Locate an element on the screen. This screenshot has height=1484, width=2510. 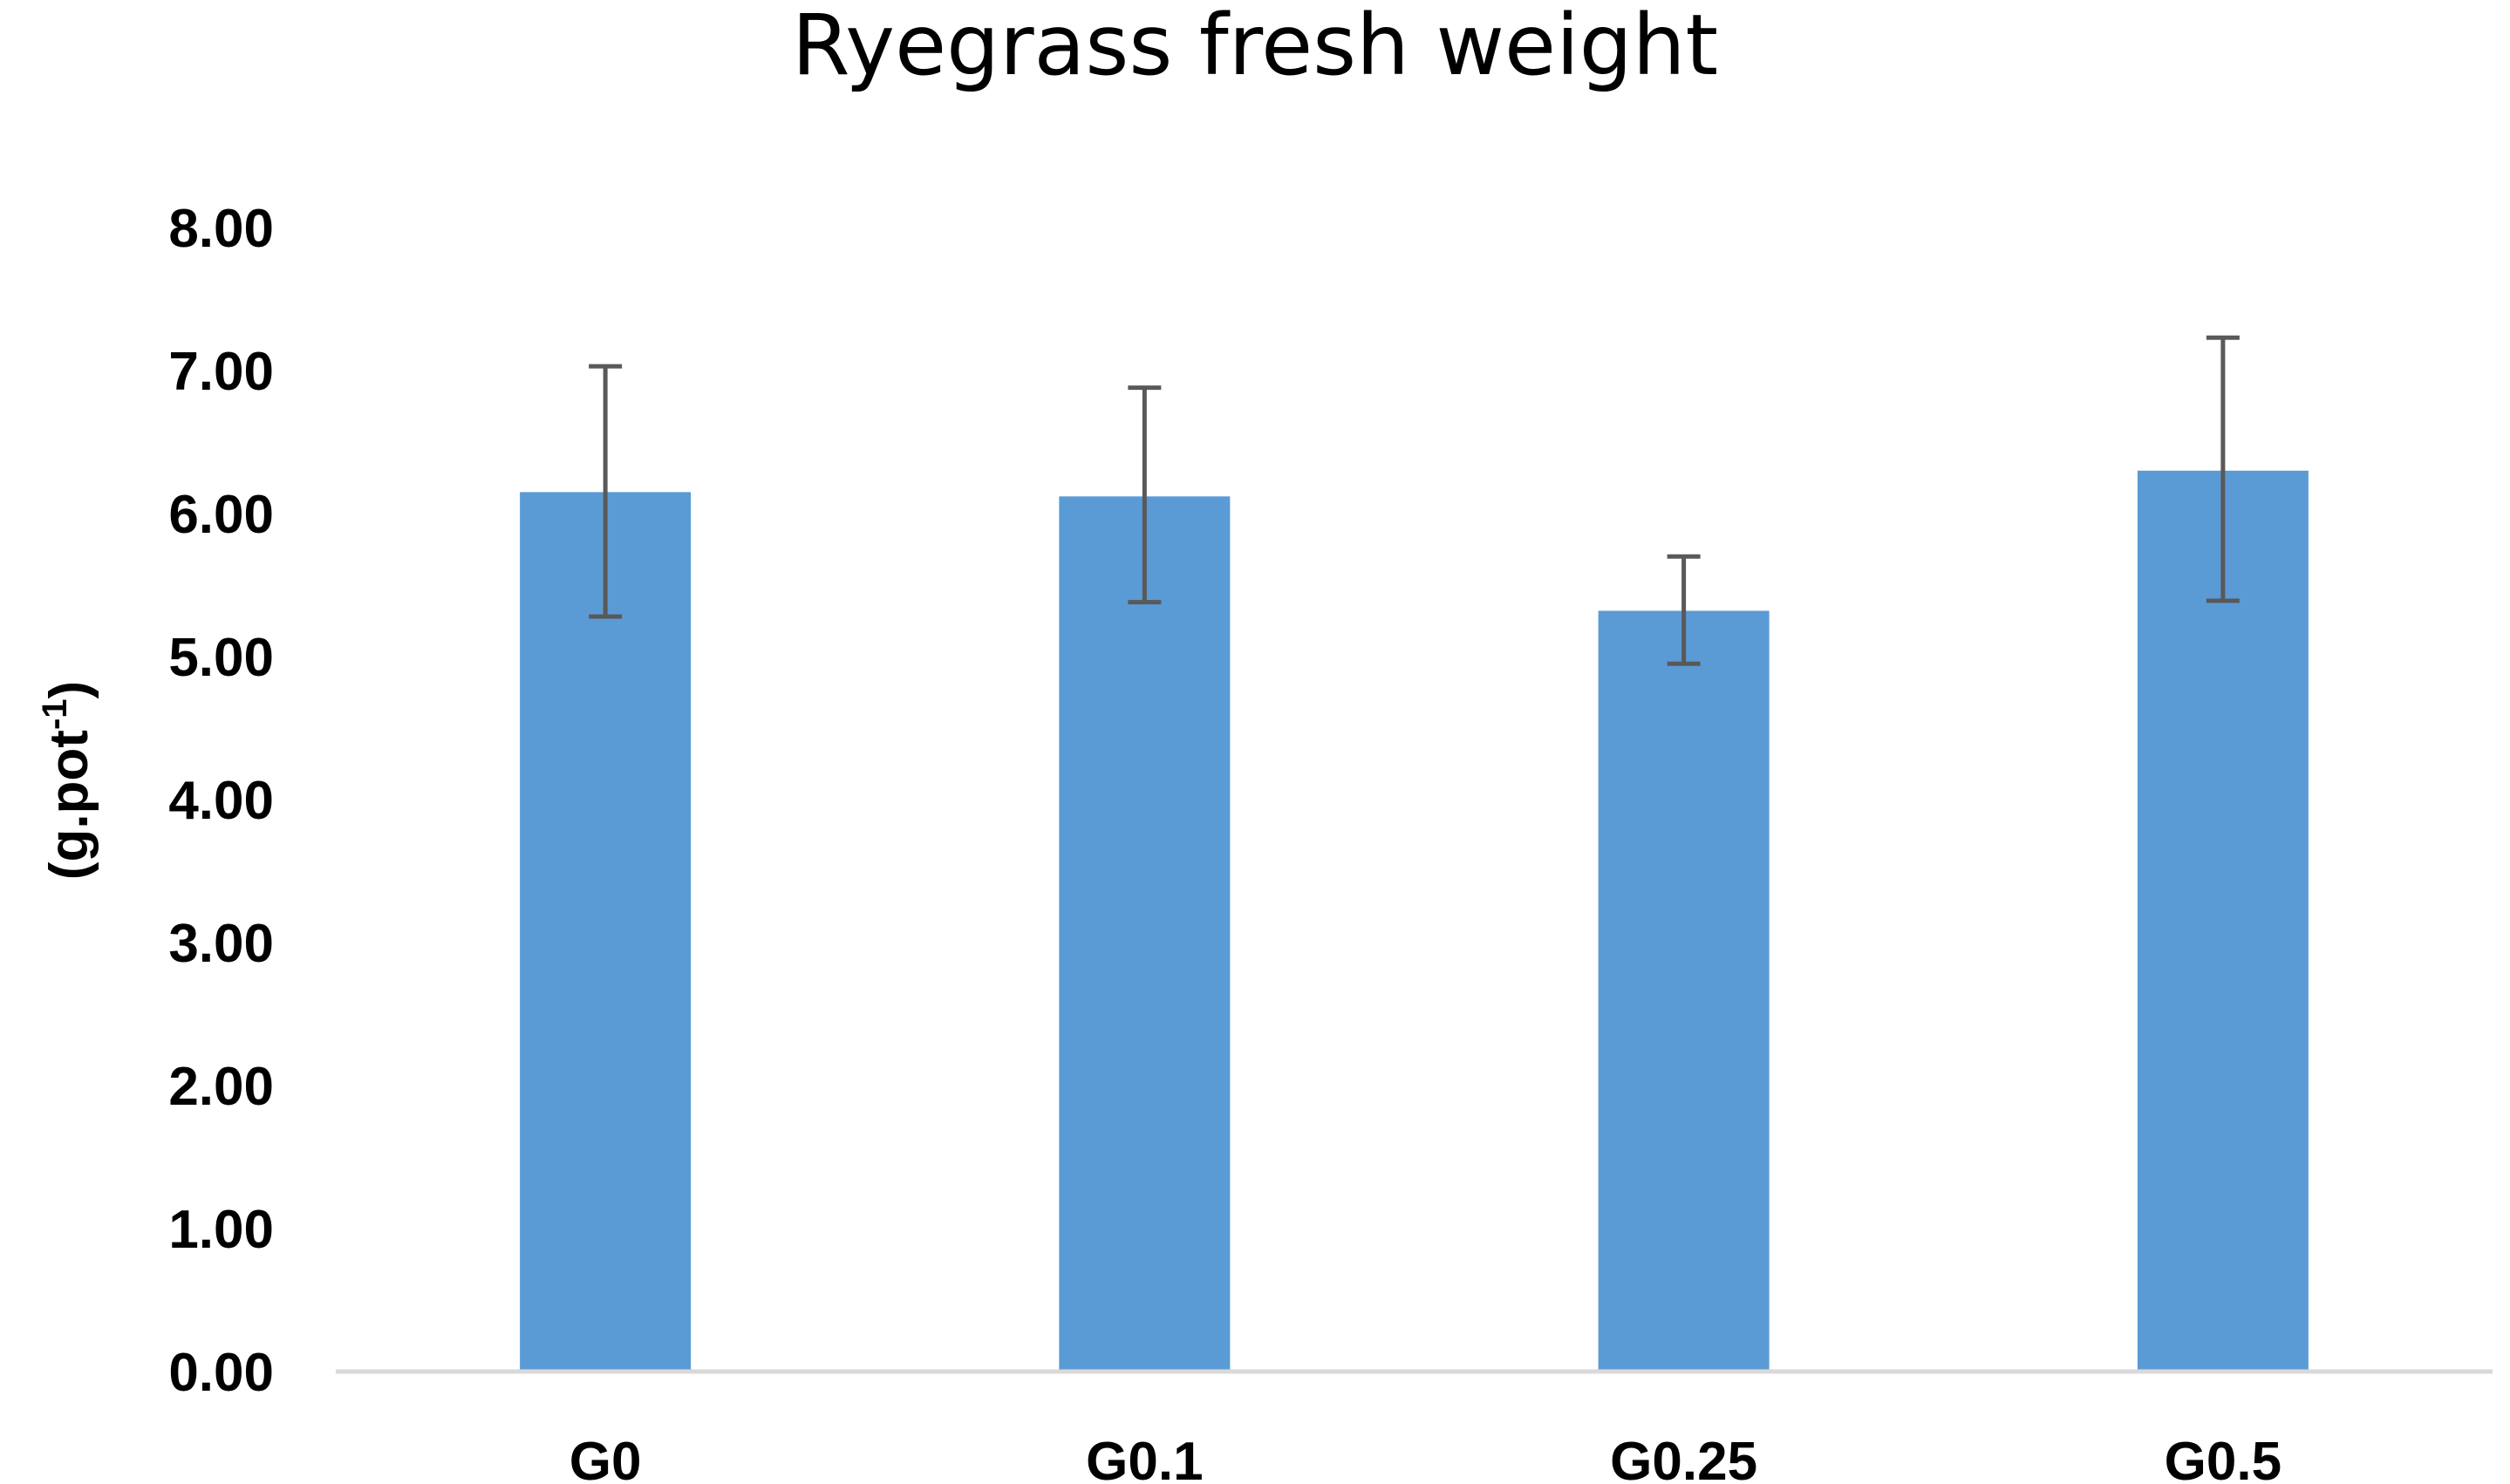
y-axis-label-close: ) is located at coordinates (69, 690).